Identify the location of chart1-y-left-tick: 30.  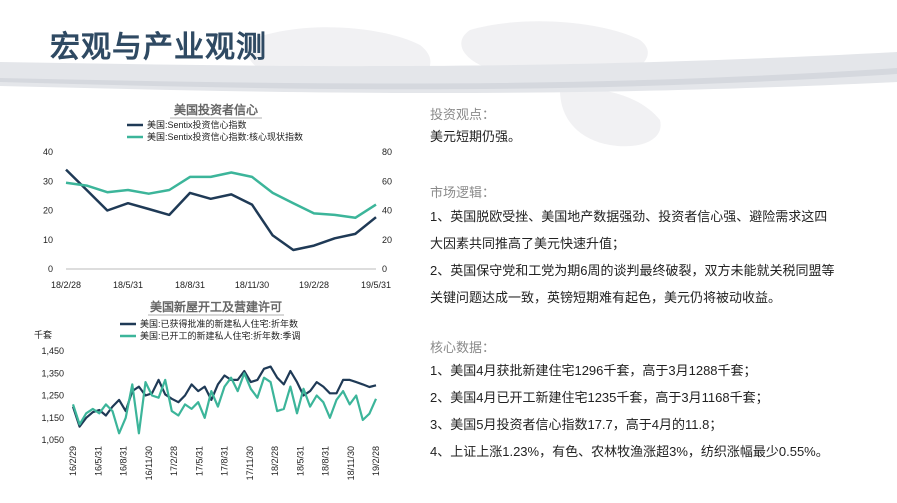
(48, 181).